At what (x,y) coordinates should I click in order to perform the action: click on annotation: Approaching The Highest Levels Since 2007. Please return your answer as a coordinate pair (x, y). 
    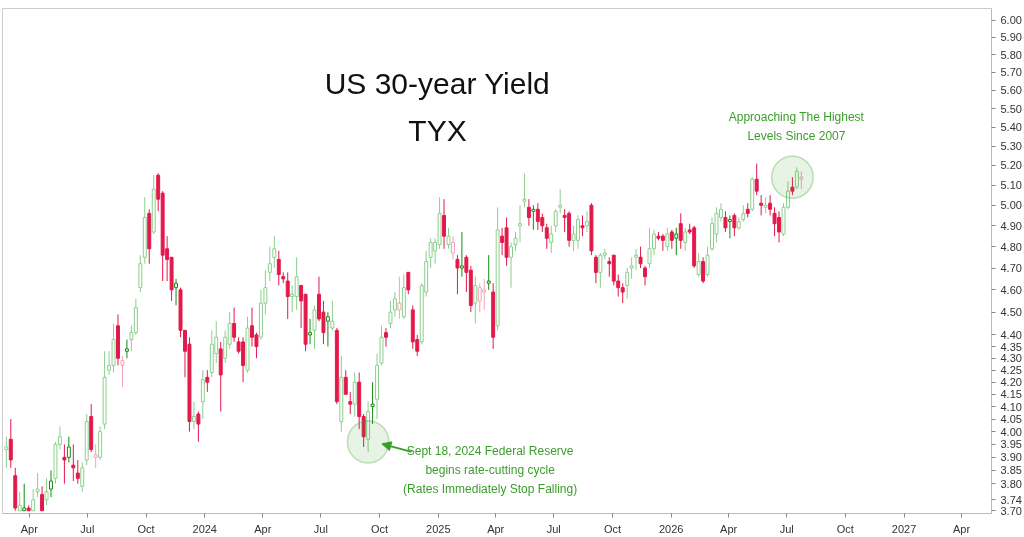
    Looking at the image, I should click on (796, 127).